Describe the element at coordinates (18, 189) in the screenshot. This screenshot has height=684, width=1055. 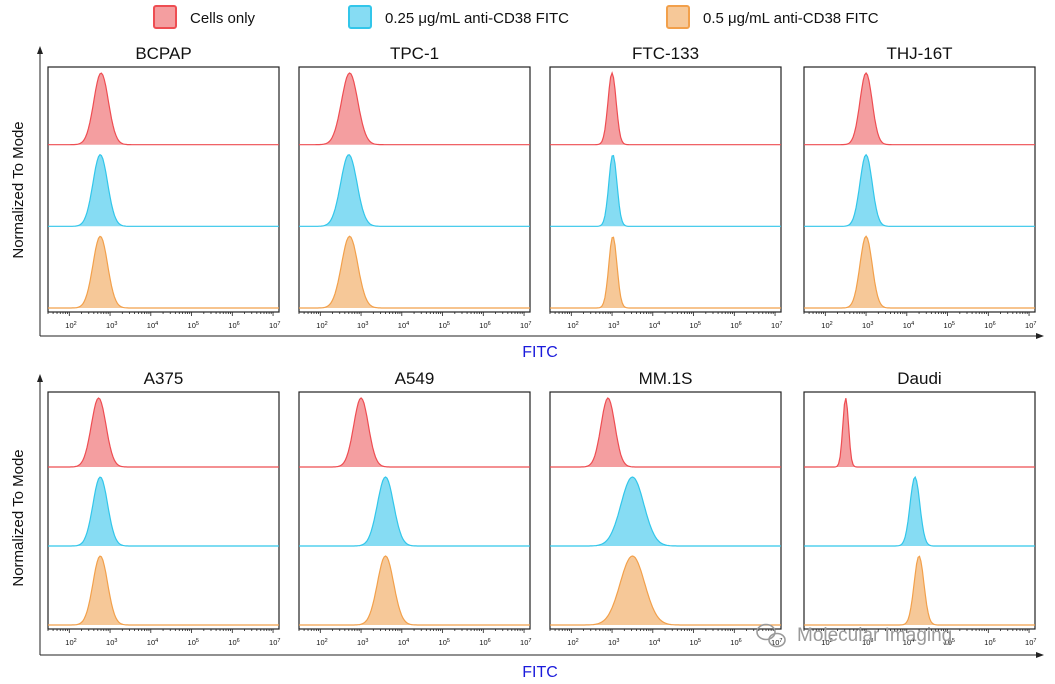
I see `y-axis-label-top: Normalized To Mode` at that location.